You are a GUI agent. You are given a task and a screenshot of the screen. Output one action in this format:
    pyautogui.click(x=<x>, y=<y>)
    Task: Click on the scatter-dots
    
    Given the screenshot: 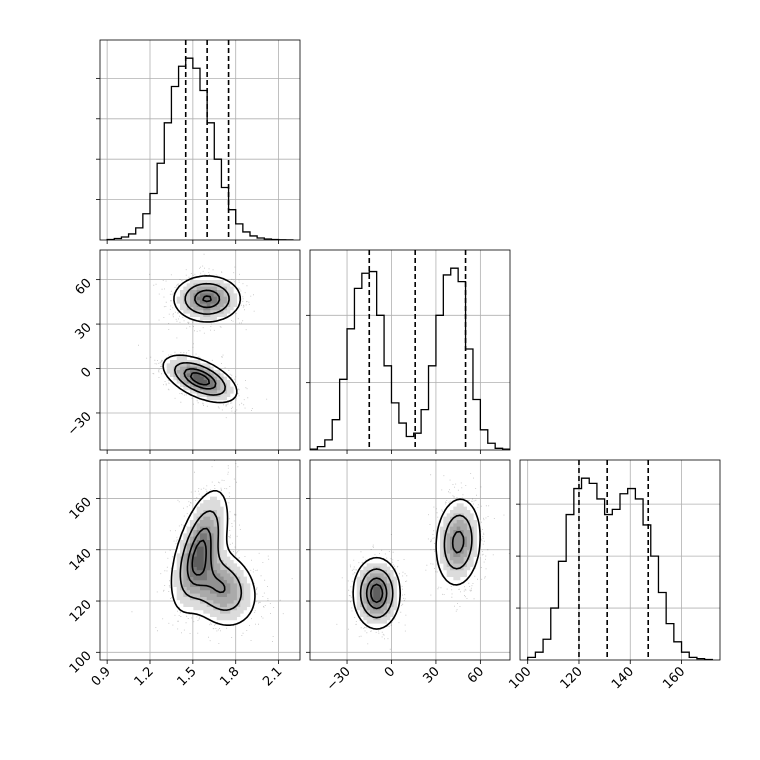 What is the action you would take?
    pyautogui.click(x=212, y=552)
    